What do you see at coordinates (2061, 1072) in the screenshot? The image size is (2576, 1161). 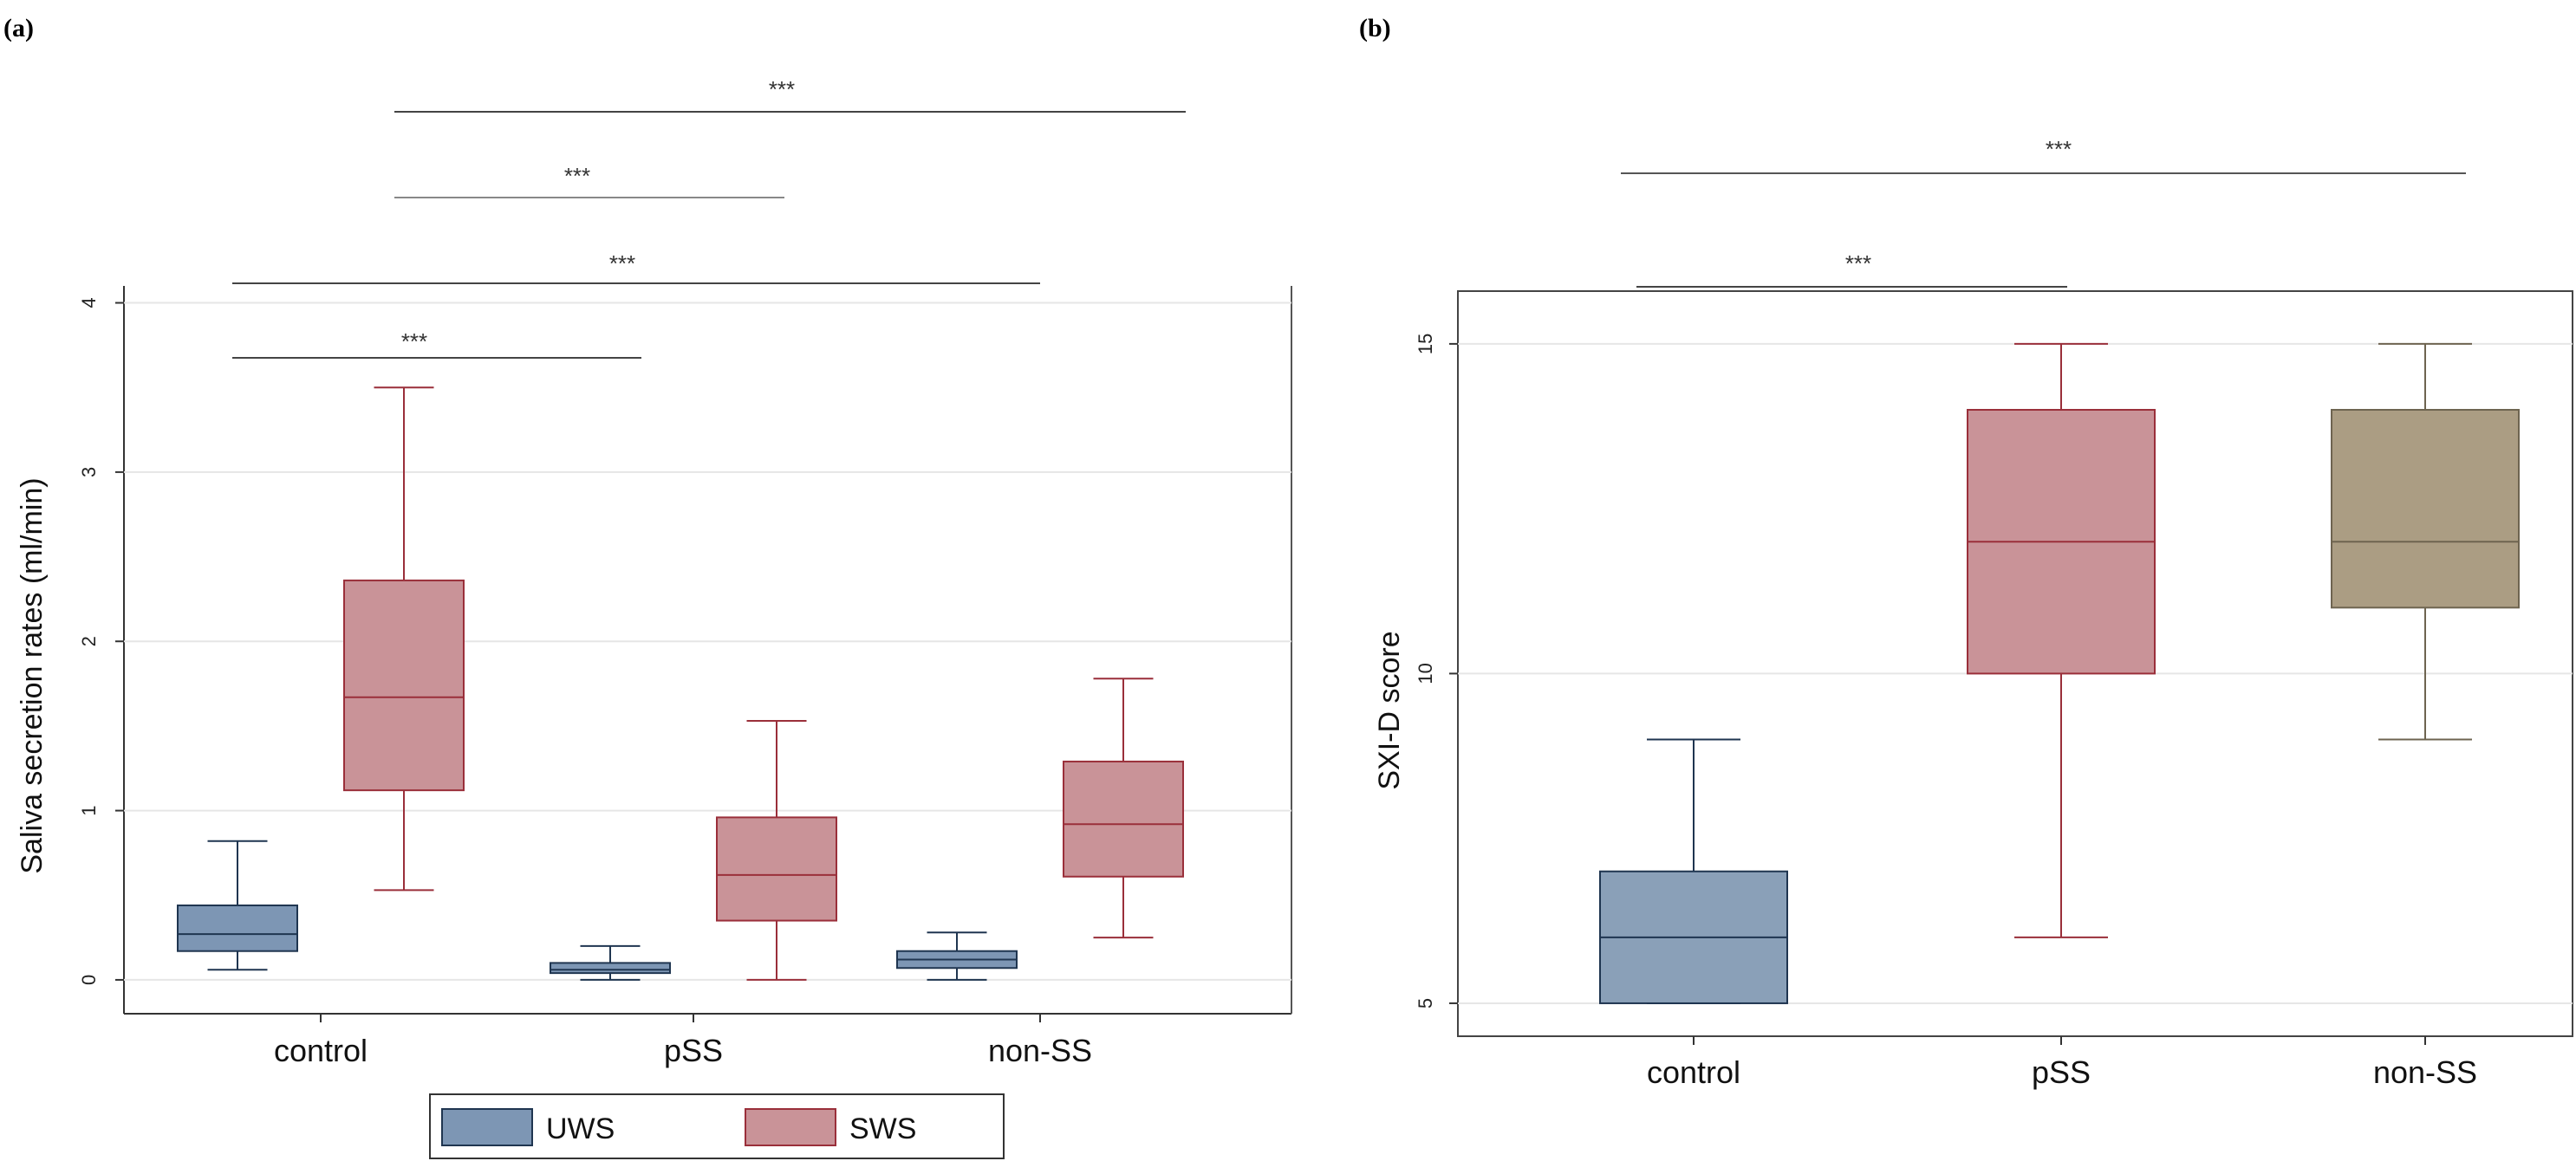 I see `panel-b-category-label: pSS` at bounding box center [2061, 1072].